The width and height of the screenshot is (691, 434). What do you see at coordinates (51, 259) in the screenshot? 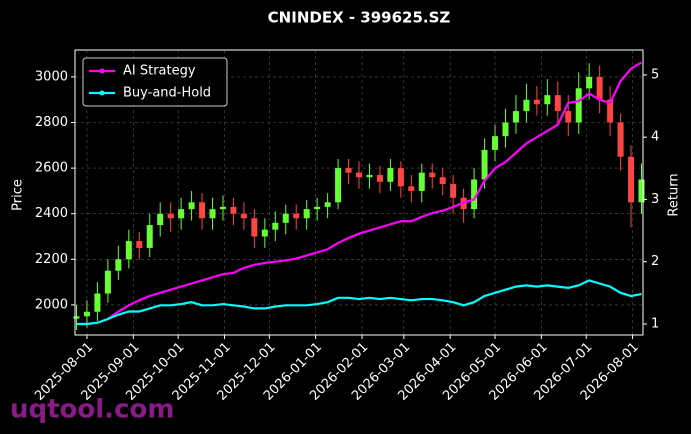
I see `y-tick-label: 2200` at bounding box center [51, 259].